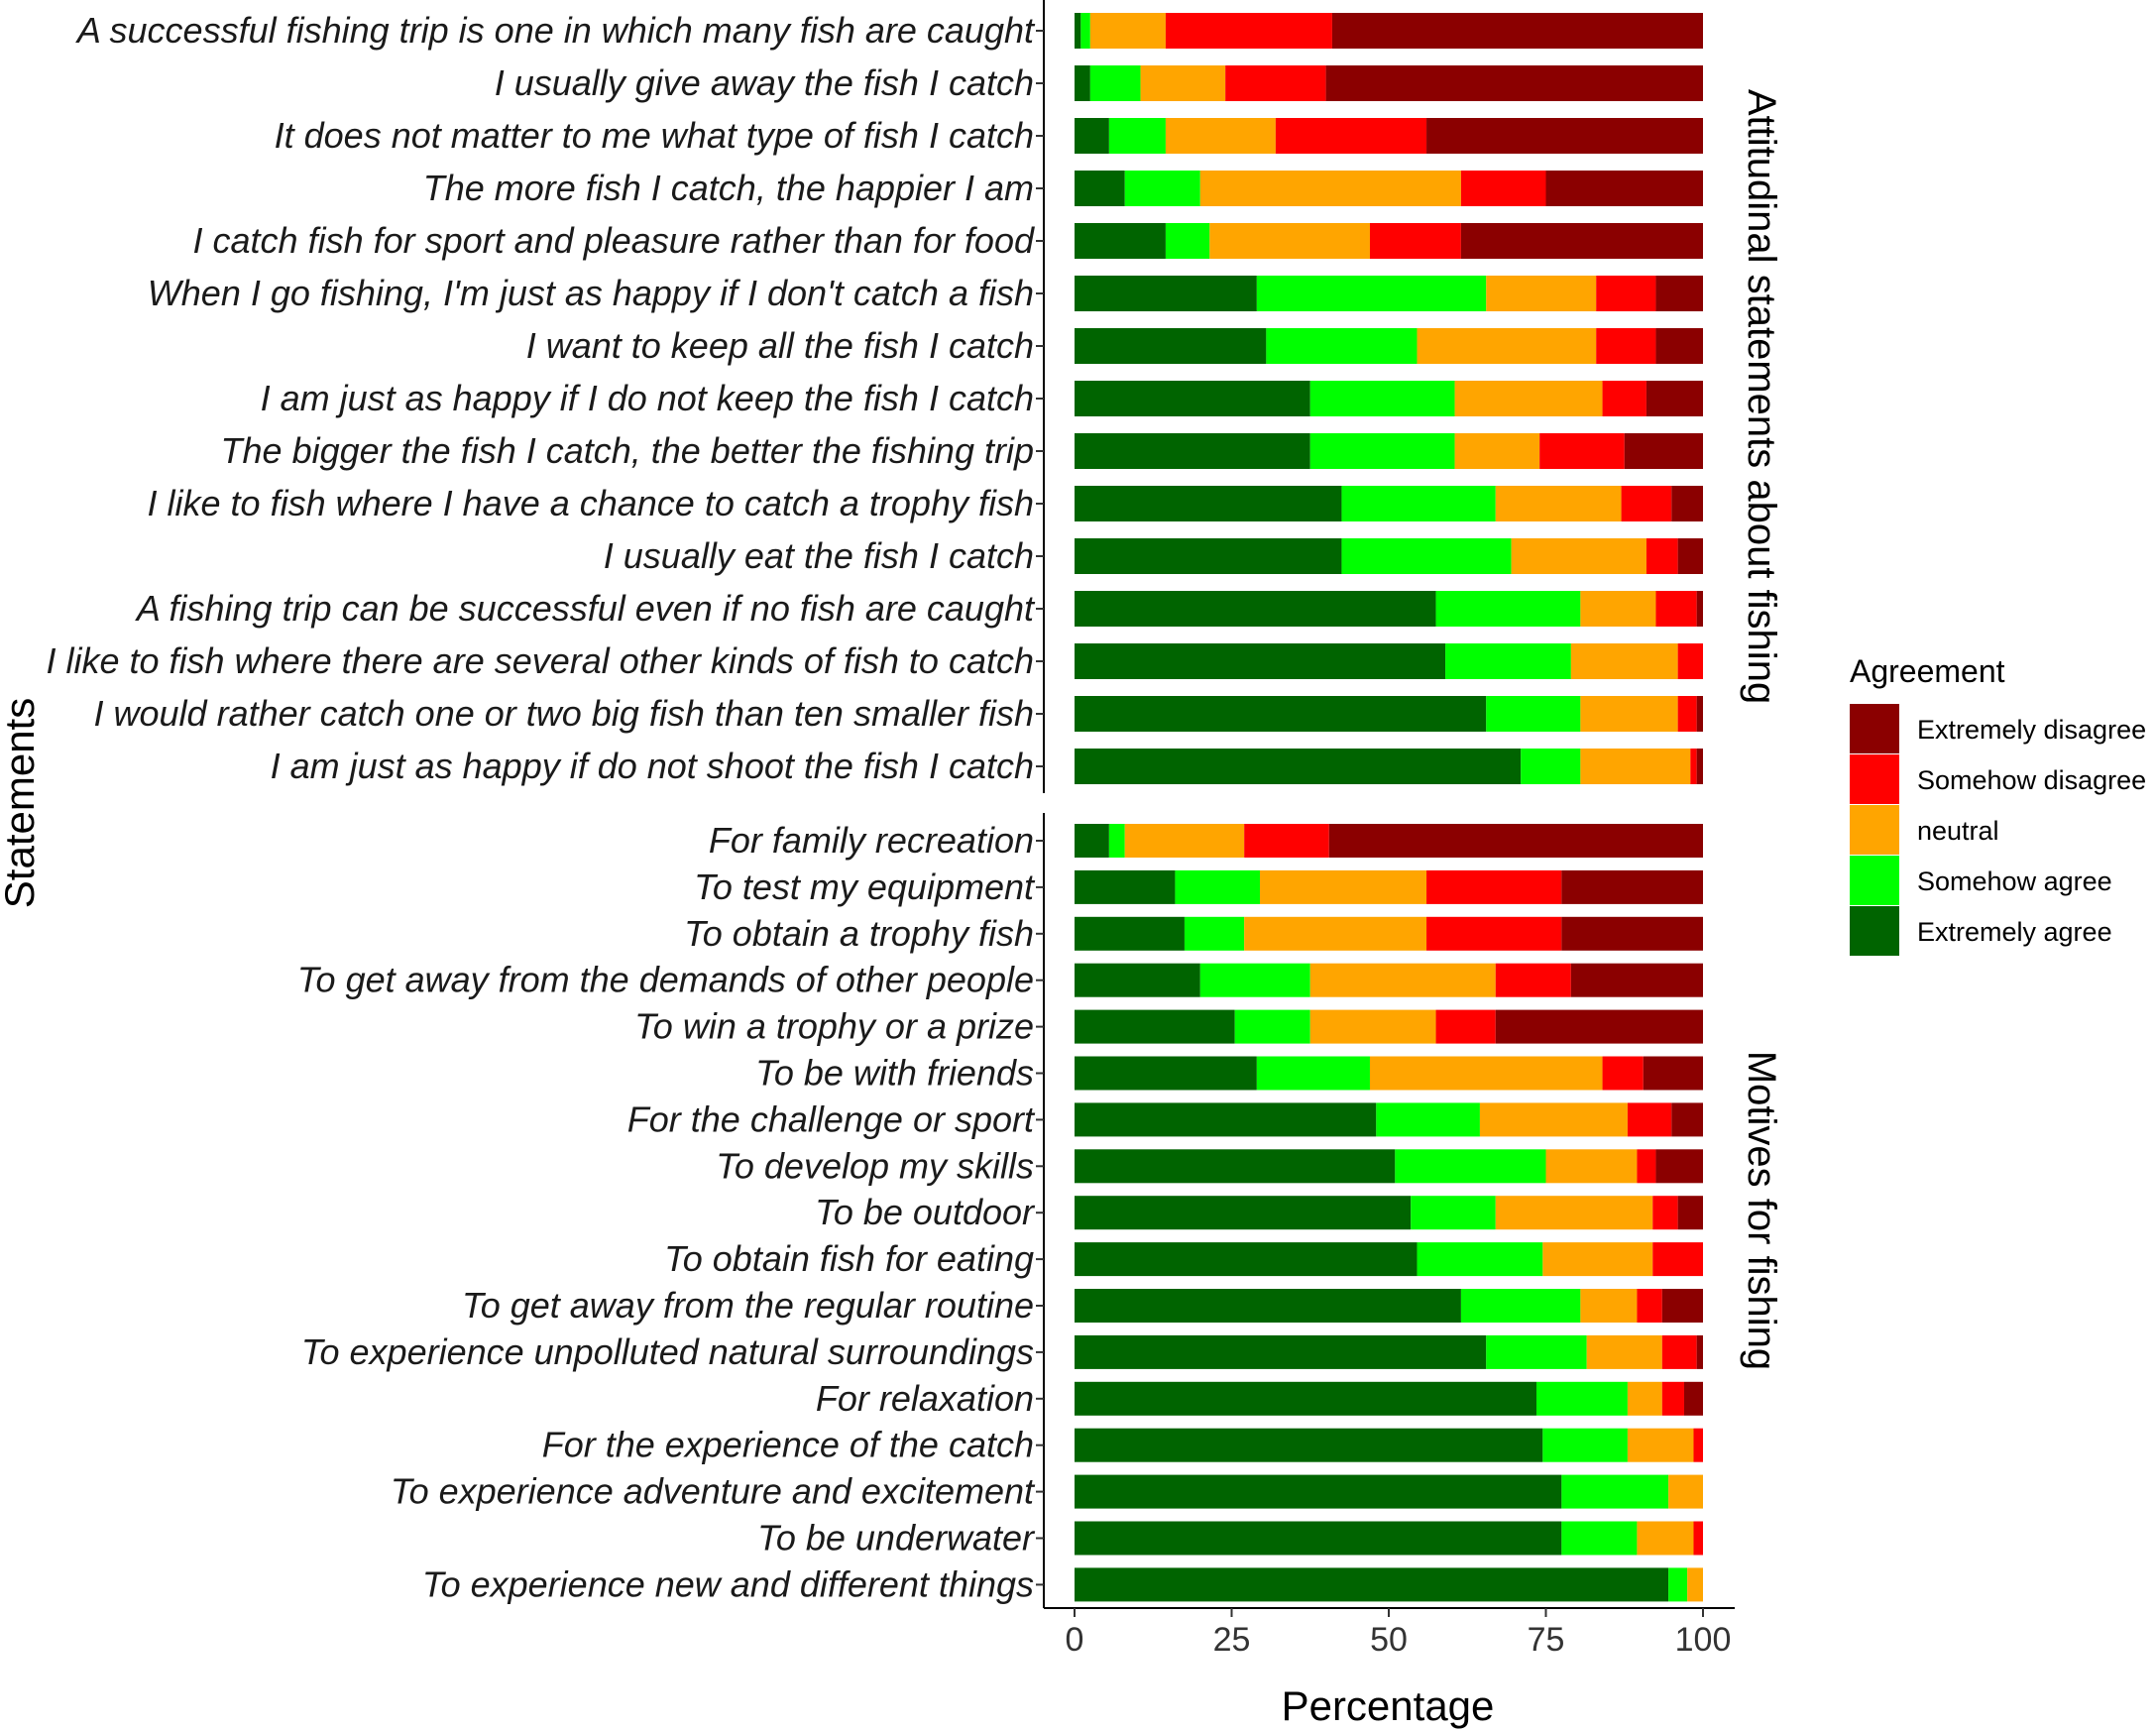 Image resolution: width=2156 pixels, height=1732 pixels. Describe the element at coordinates (925, 1398) in the screenshot. I see `category-label: For relaxation` at that location.